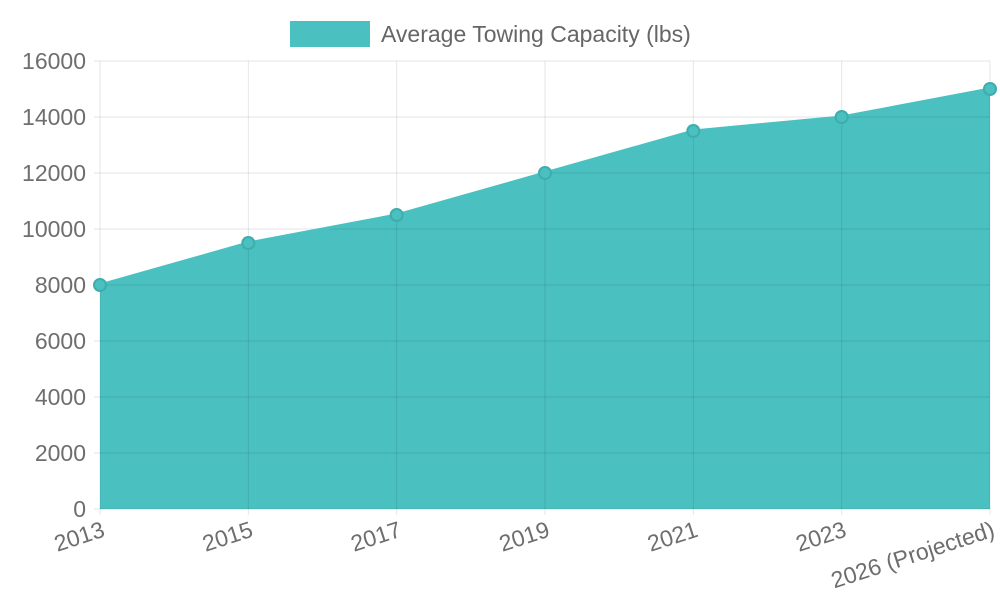 Image resolution: width=1000 pixels, height=600 pixels. What do you see at coordinates (79, 509) in the screenshot?
I see `y-axis-tick-label: 0` at bounding box center [79, 509].